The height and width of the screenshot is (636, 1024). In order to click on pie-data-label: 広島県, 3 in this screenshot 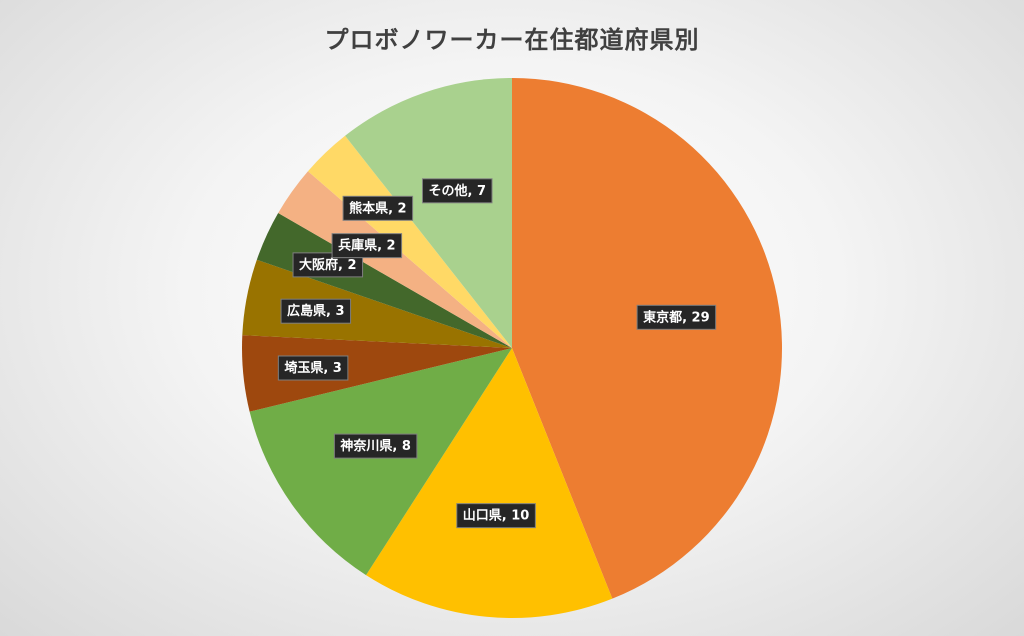, I will do `click(316, 311)`.